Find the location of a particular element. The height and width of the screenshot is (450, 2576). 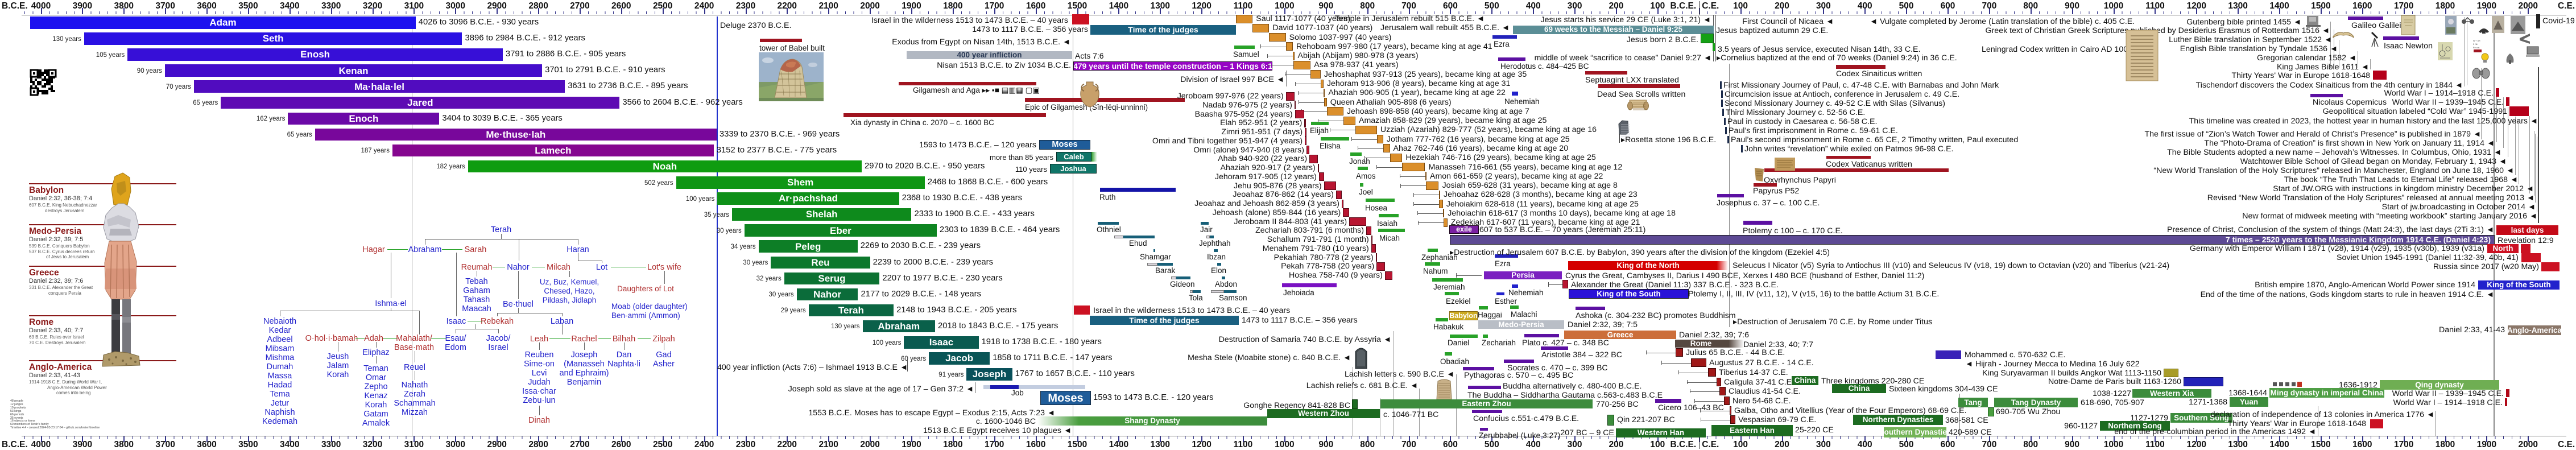

svg-text: N + 3H is located at coordinates (2476, 40).